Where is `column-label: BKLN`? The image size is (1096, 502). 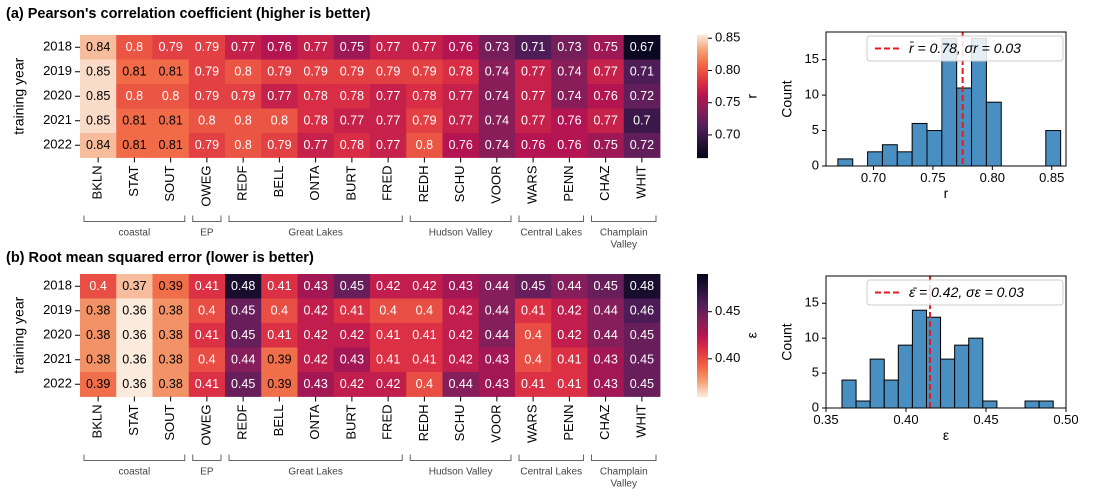 column-label: BKLN is located at coordinates (97, 422).